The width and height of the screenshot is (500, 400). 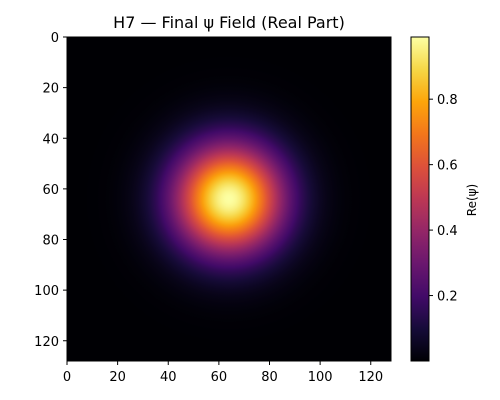 I want to click on x-tick-label: 100, so click(x=320, y=377).